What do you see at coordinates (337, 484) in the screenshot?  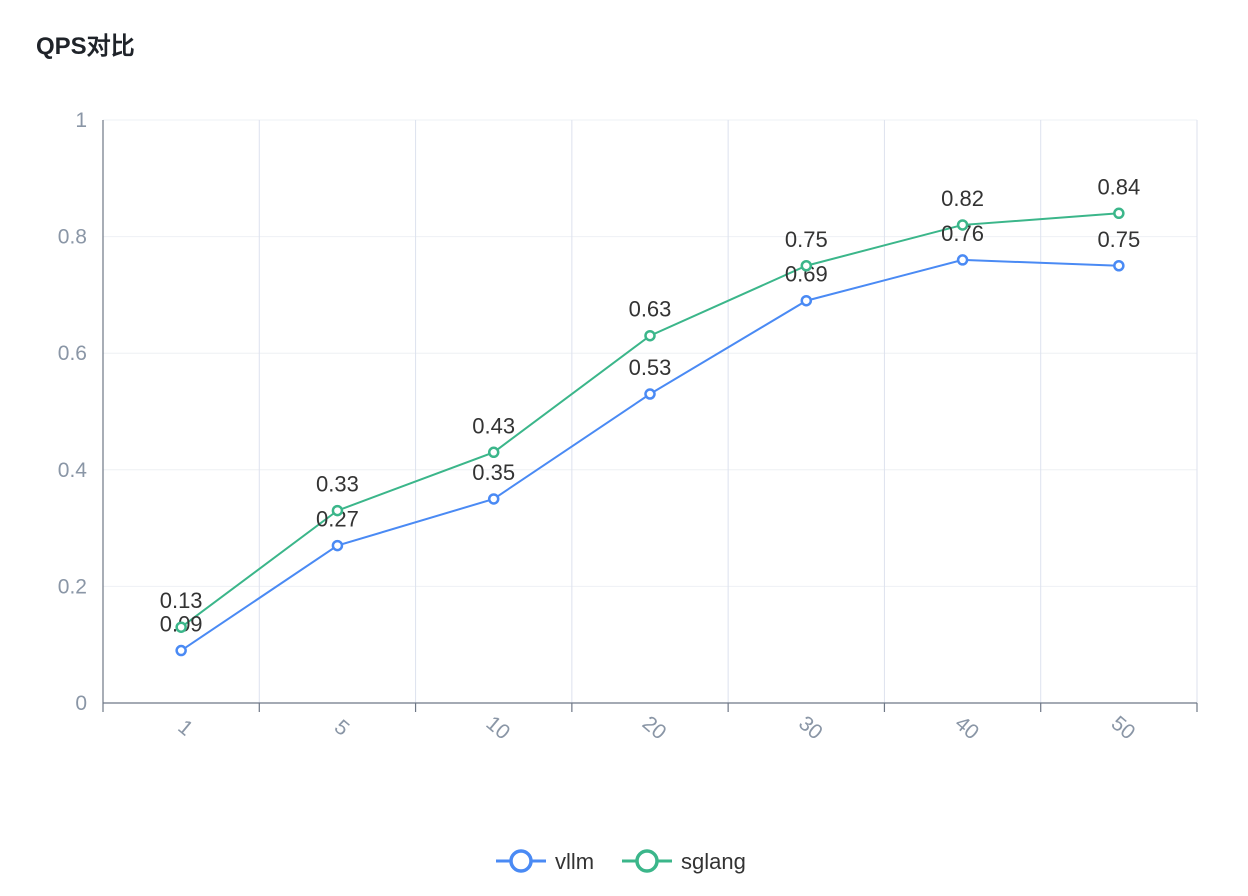 I see `data-label-sglang: 0.33` at bounding box center [337, 484].